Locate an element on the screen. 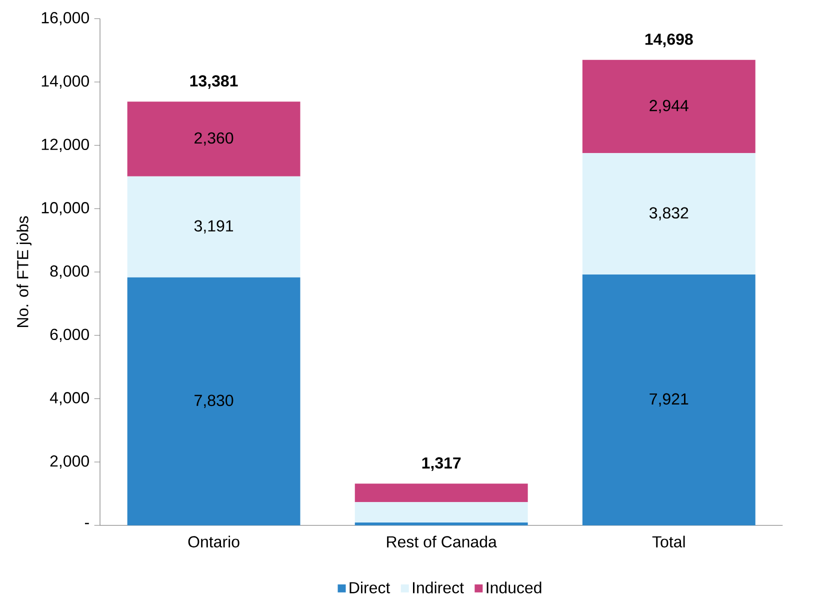 The image size is (830, 600). y-tick-label: 8,000 is located at coordinates (69, 272).